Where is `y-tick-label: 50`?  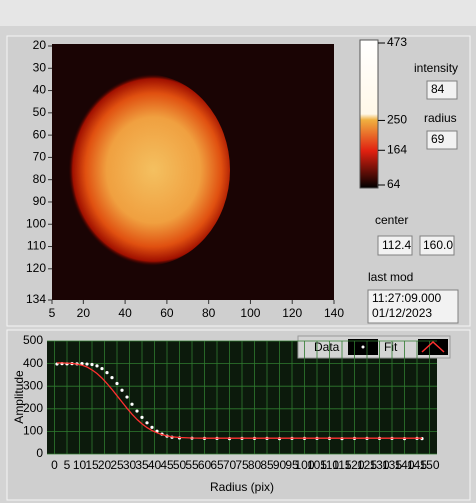
y-tick-label: 50 is located at coordinates (40, 112).